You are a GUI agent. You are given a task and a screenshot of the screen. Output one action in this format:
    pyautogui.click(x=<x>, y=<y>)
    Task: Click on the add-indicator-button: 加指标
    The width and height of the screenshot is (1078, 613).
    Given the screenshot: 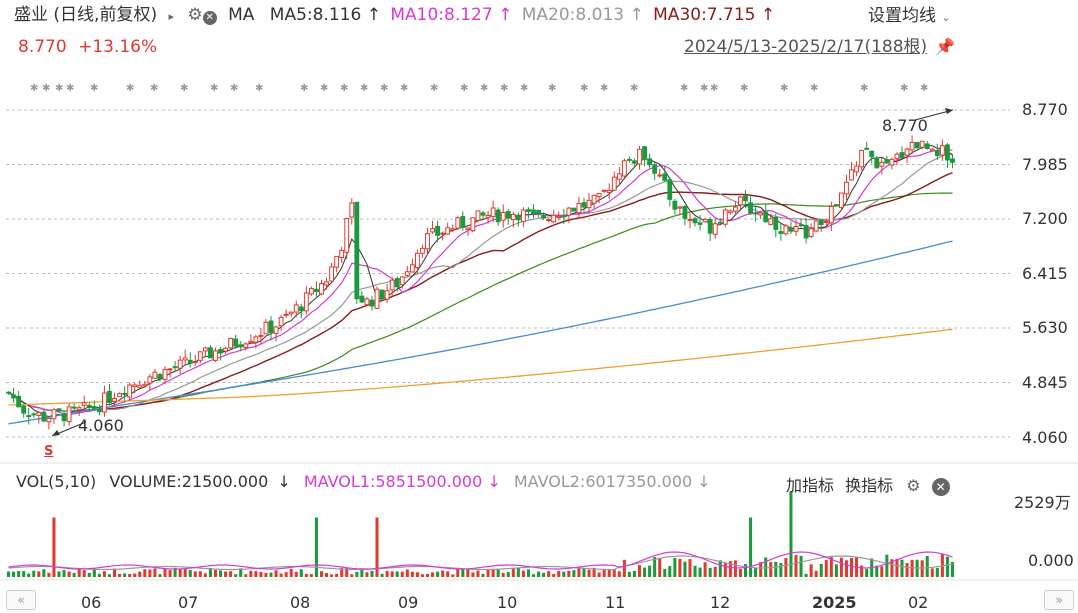 What is the action you would take?
    pyautogui.click(x=810, y=485)
    